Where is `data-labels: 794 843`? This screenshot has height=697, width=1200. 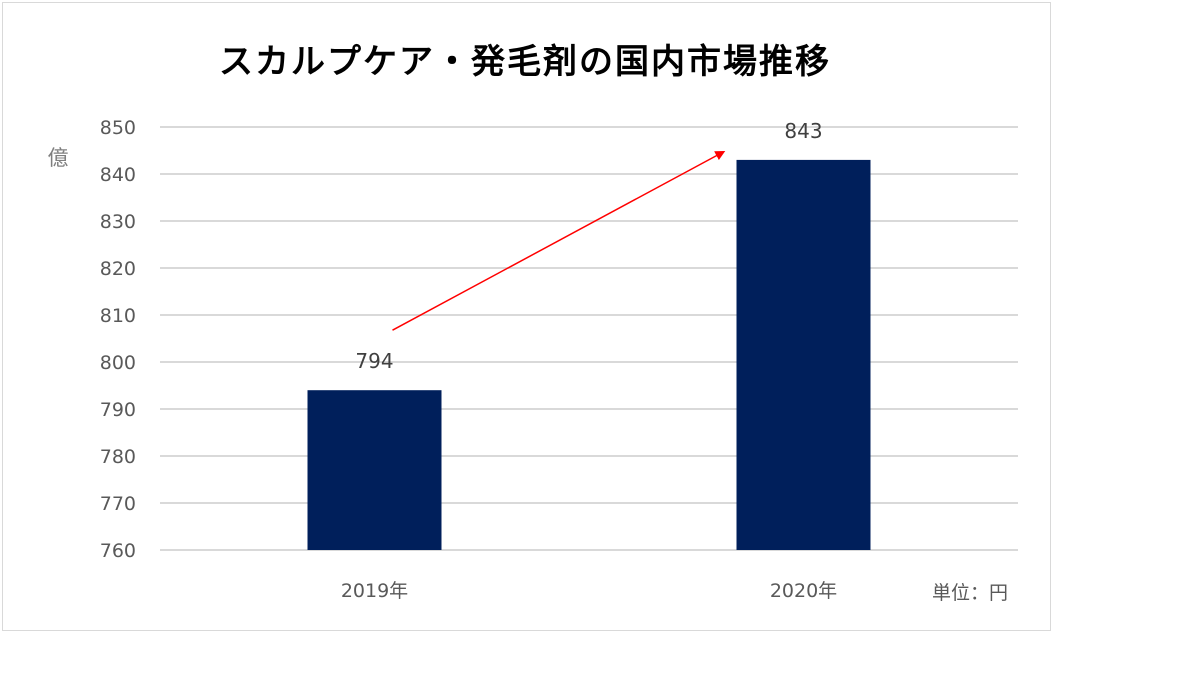 data-labels: 794 843 is located at coordinates (588, 246).